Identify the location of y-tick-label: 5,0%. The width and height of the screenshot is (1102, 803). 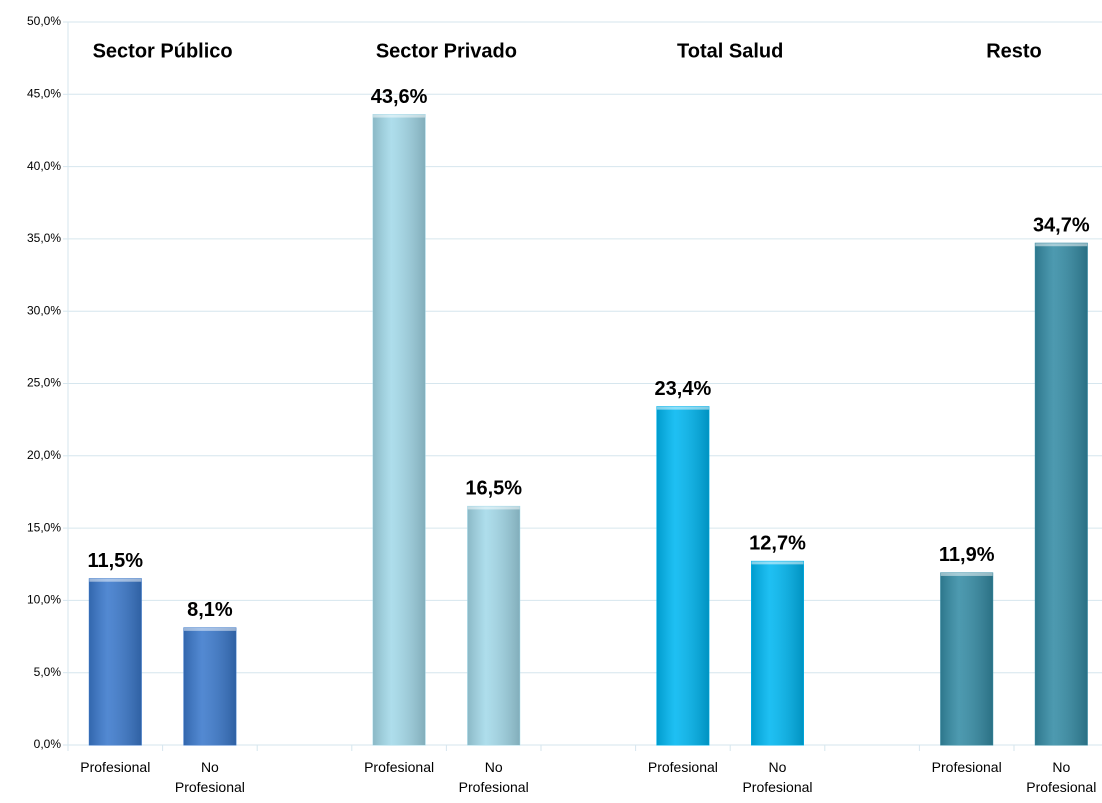
(48, 672).